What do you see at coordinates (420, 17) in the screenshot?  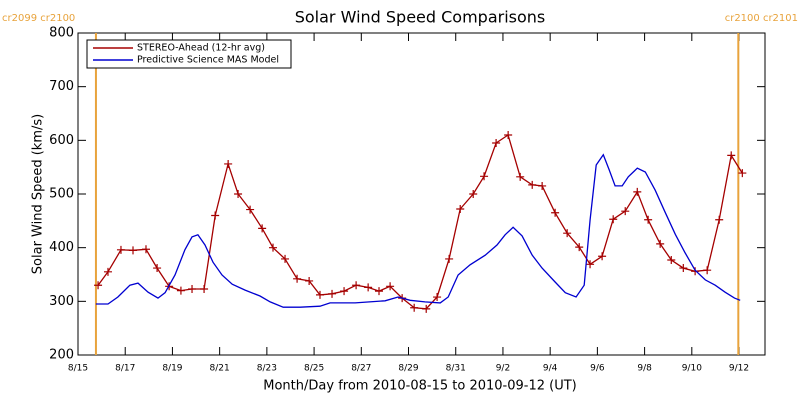 I see `chart-title: Solar Wind Speed Comparisons` at bounding box center [420, 17].